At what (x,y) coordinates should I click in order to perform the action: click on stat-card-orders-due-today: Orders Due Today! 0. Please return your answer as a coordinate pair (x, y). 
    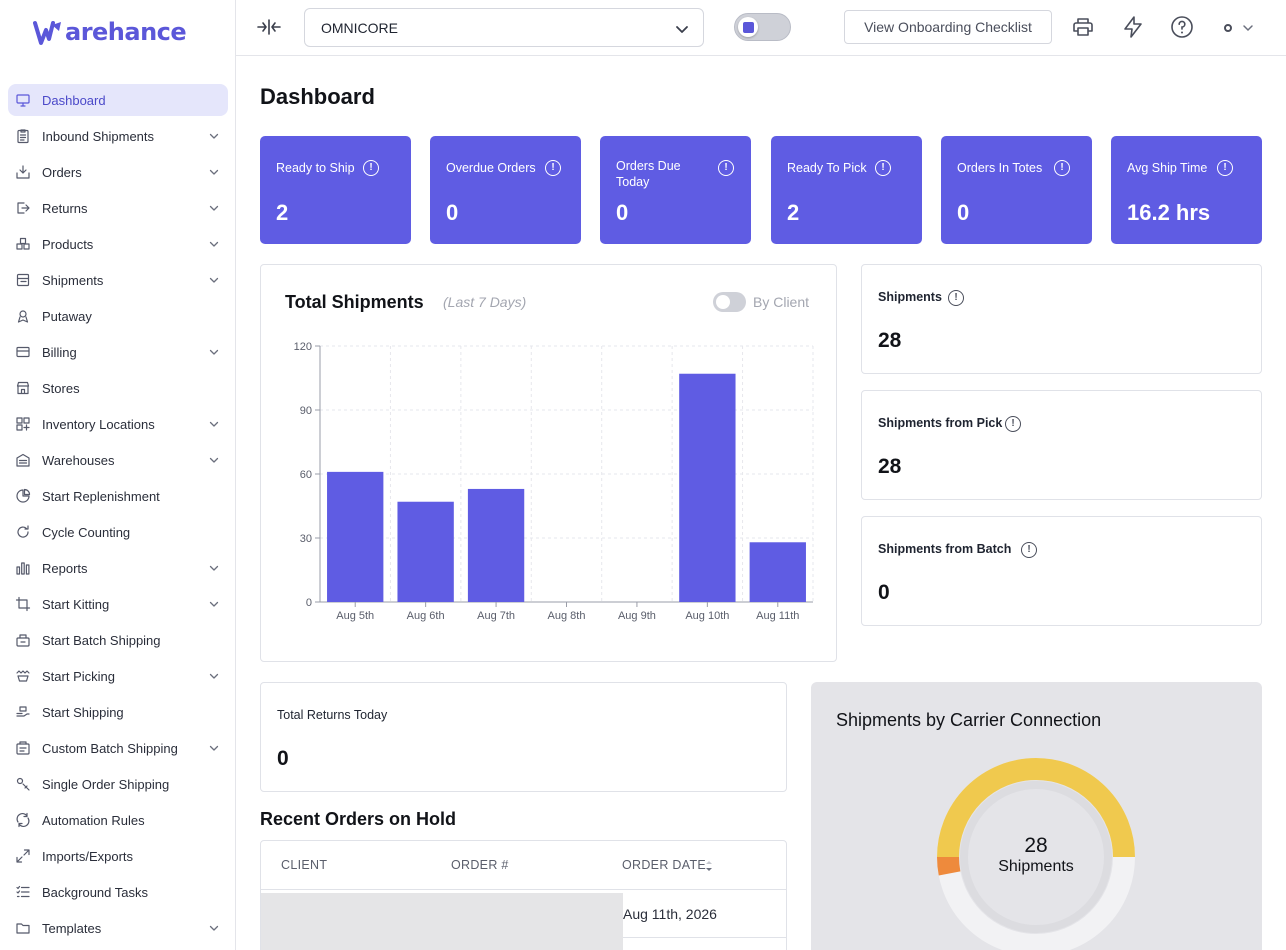
    Looking at the image, I should click on (675, 190).